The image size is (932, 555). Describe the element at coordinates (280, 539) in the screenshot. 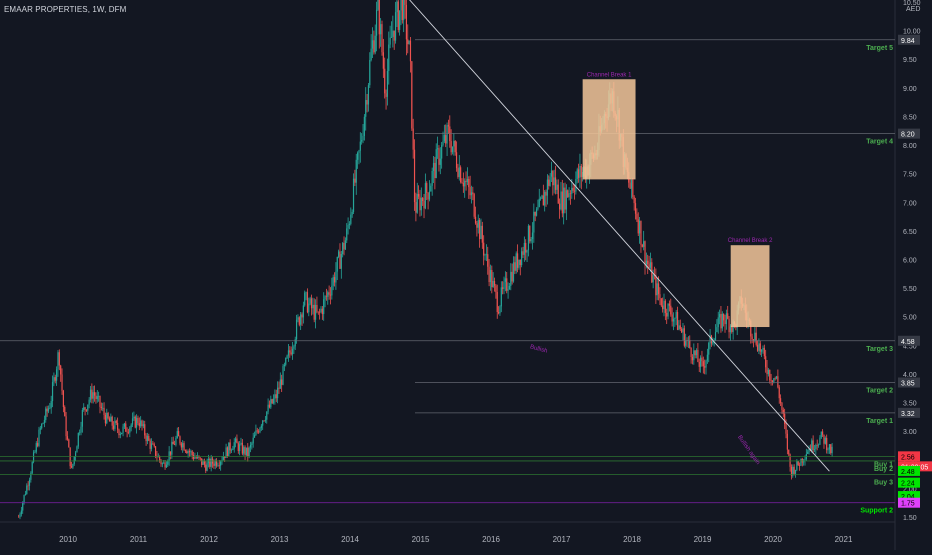

I see `x-tick-label: 2013` at that location.